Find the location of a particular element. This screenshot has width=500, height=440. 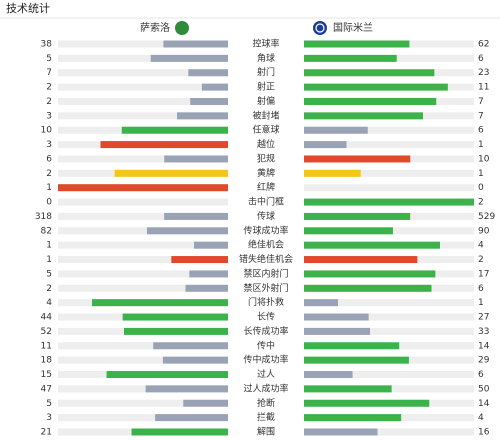

stat-label: 拦截 is located at coordinates (266, 417).